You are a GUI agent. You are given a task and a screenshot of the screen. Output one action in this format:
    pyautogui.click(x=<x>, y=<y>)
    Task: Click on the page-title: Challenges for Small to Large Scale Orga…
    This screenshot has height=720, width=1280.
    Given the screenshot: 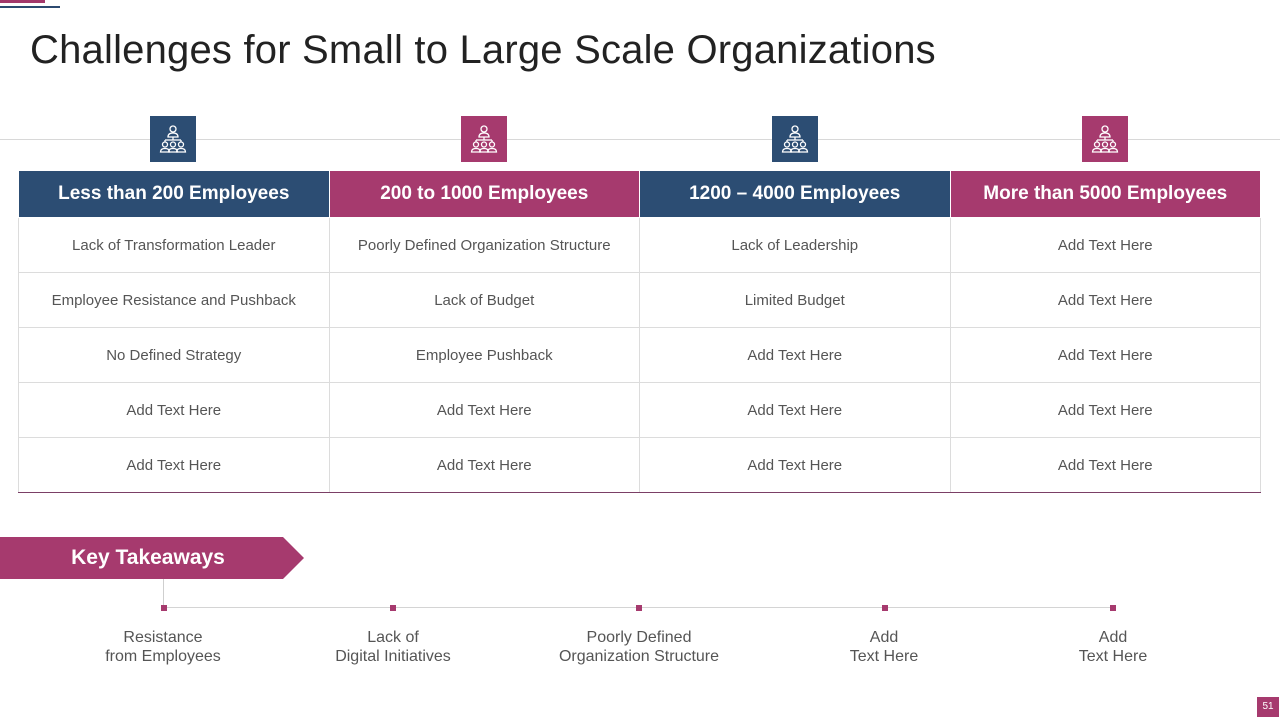 What is the action you would take?
    pyautogui.click(x=483, y=50)
    